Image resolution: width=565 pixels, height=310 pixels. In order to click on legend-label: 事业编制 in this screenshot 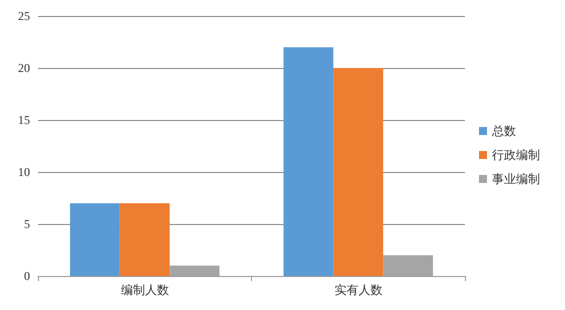, I will do `click(516, 179)`.